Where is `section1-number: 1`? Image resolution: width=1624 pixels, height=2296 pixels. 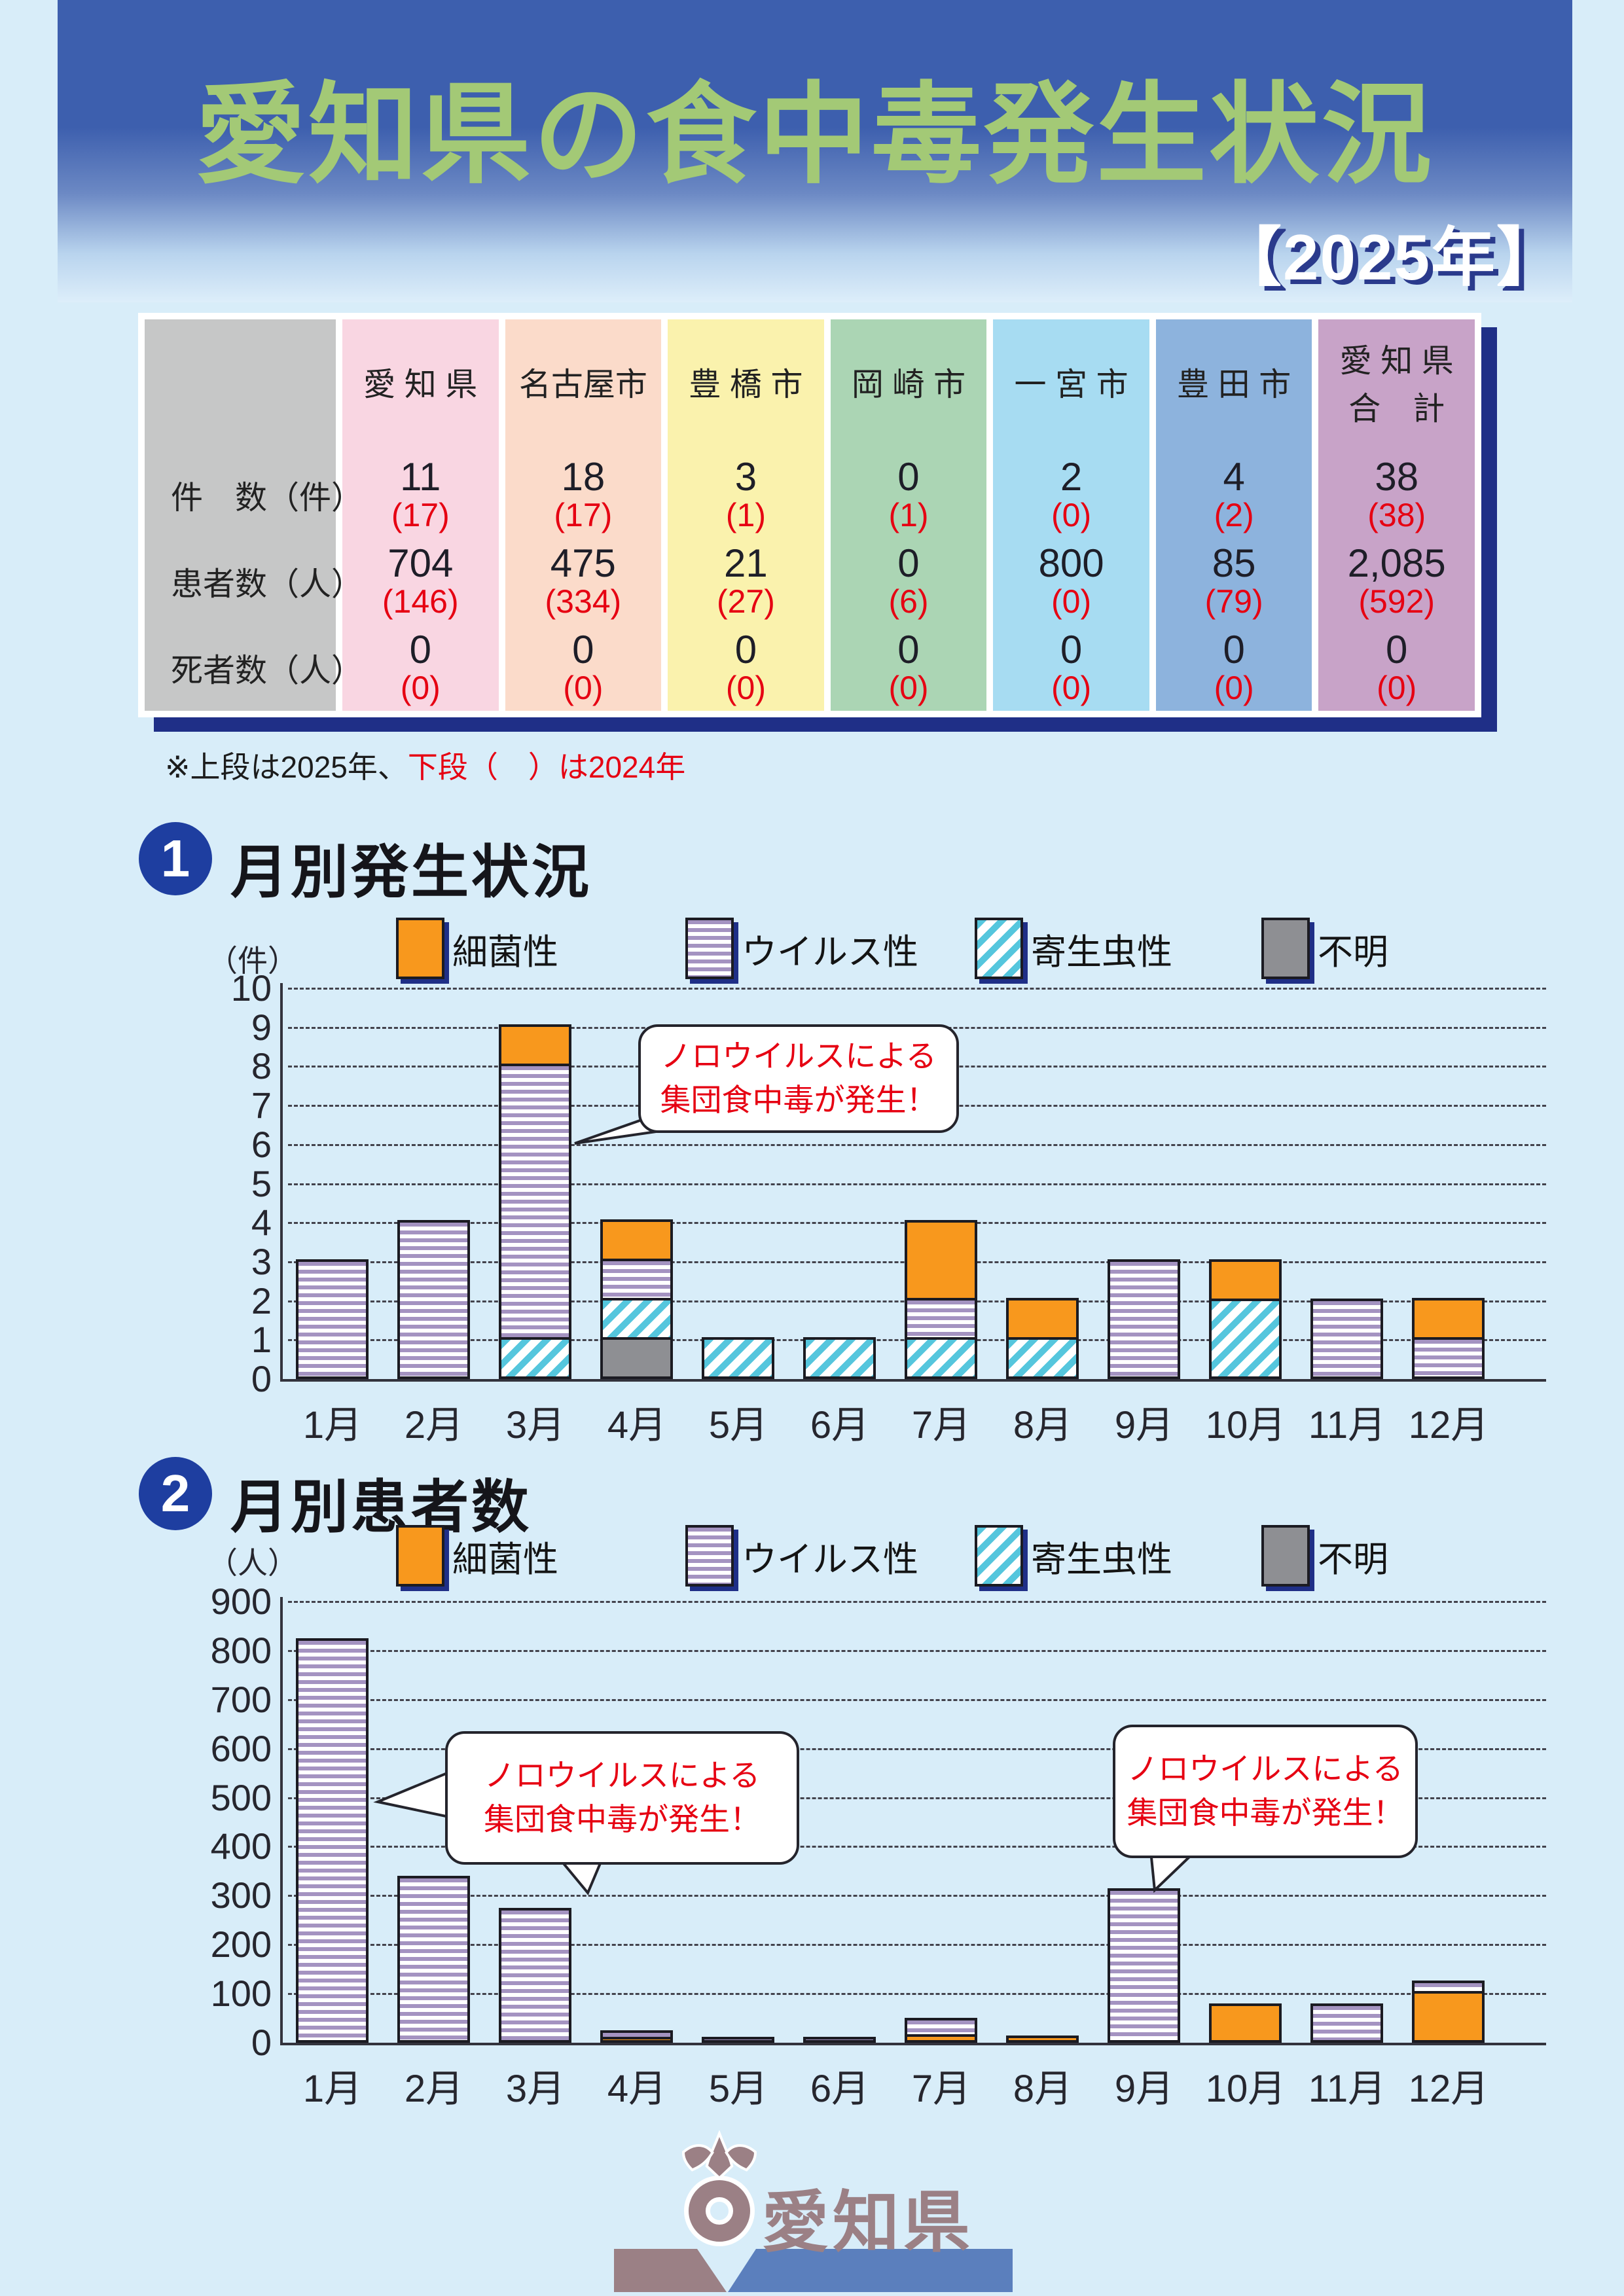 section1-number: 1 is located at coordinates (175, 858).